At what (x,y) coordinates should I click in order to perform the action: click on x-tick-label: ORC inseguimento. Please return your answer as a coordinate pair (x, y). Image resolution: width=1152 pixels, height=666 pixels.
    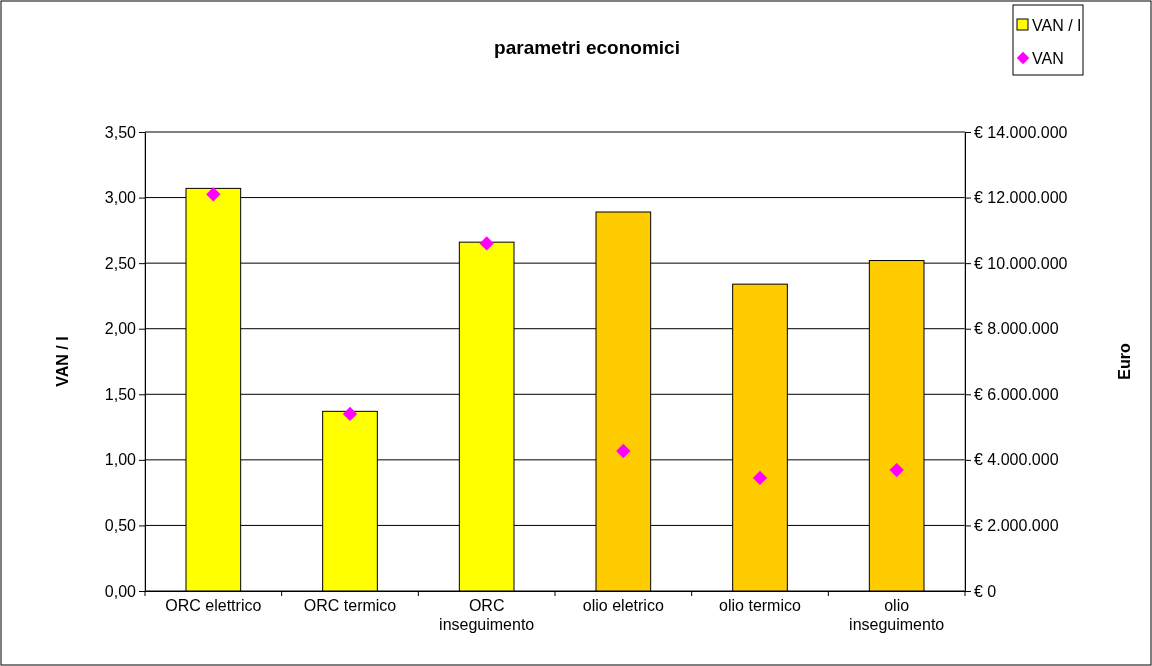
    Looking at the image, I should click on (487, 615).